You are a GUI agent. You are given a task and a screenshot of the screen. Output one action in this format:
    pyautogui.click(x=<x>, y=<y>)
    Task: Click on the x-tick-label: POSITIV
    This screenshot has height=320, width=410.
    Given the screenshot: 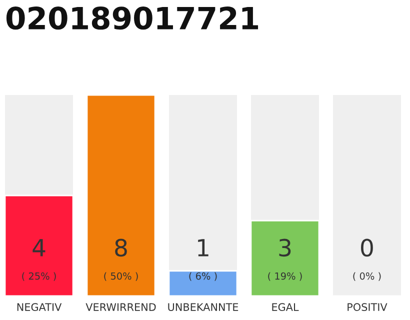 What is the action you would take?
    pyautogui.click(x=368, y=307)
    